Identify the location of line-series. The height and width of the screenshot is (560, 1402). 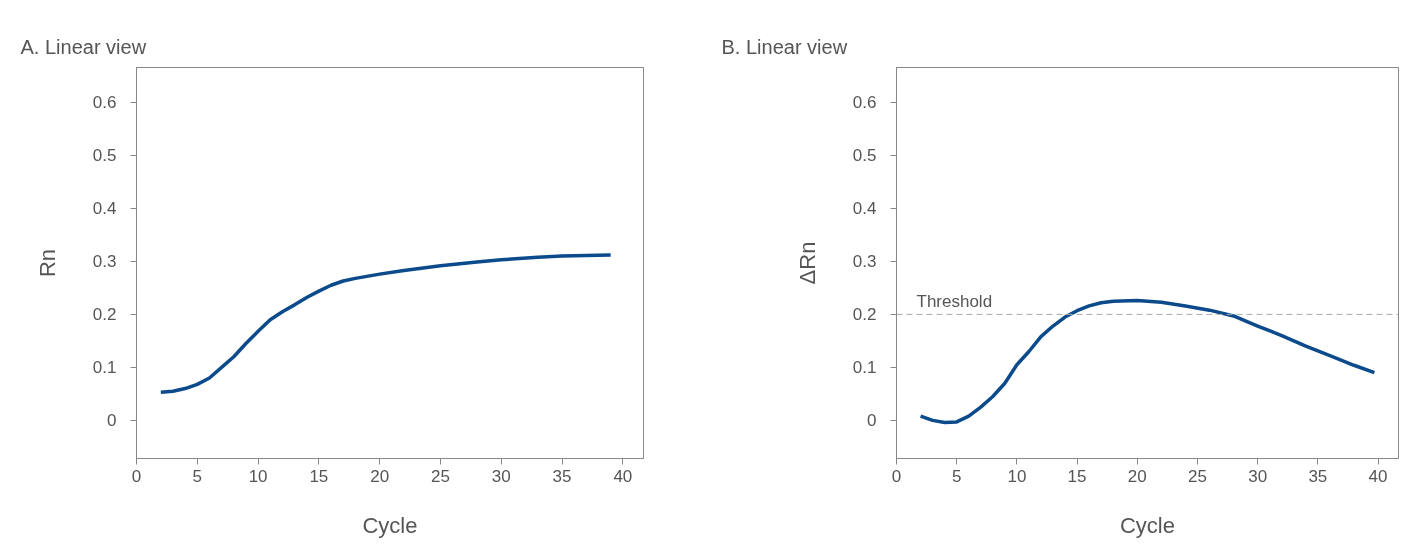
(386, 324).